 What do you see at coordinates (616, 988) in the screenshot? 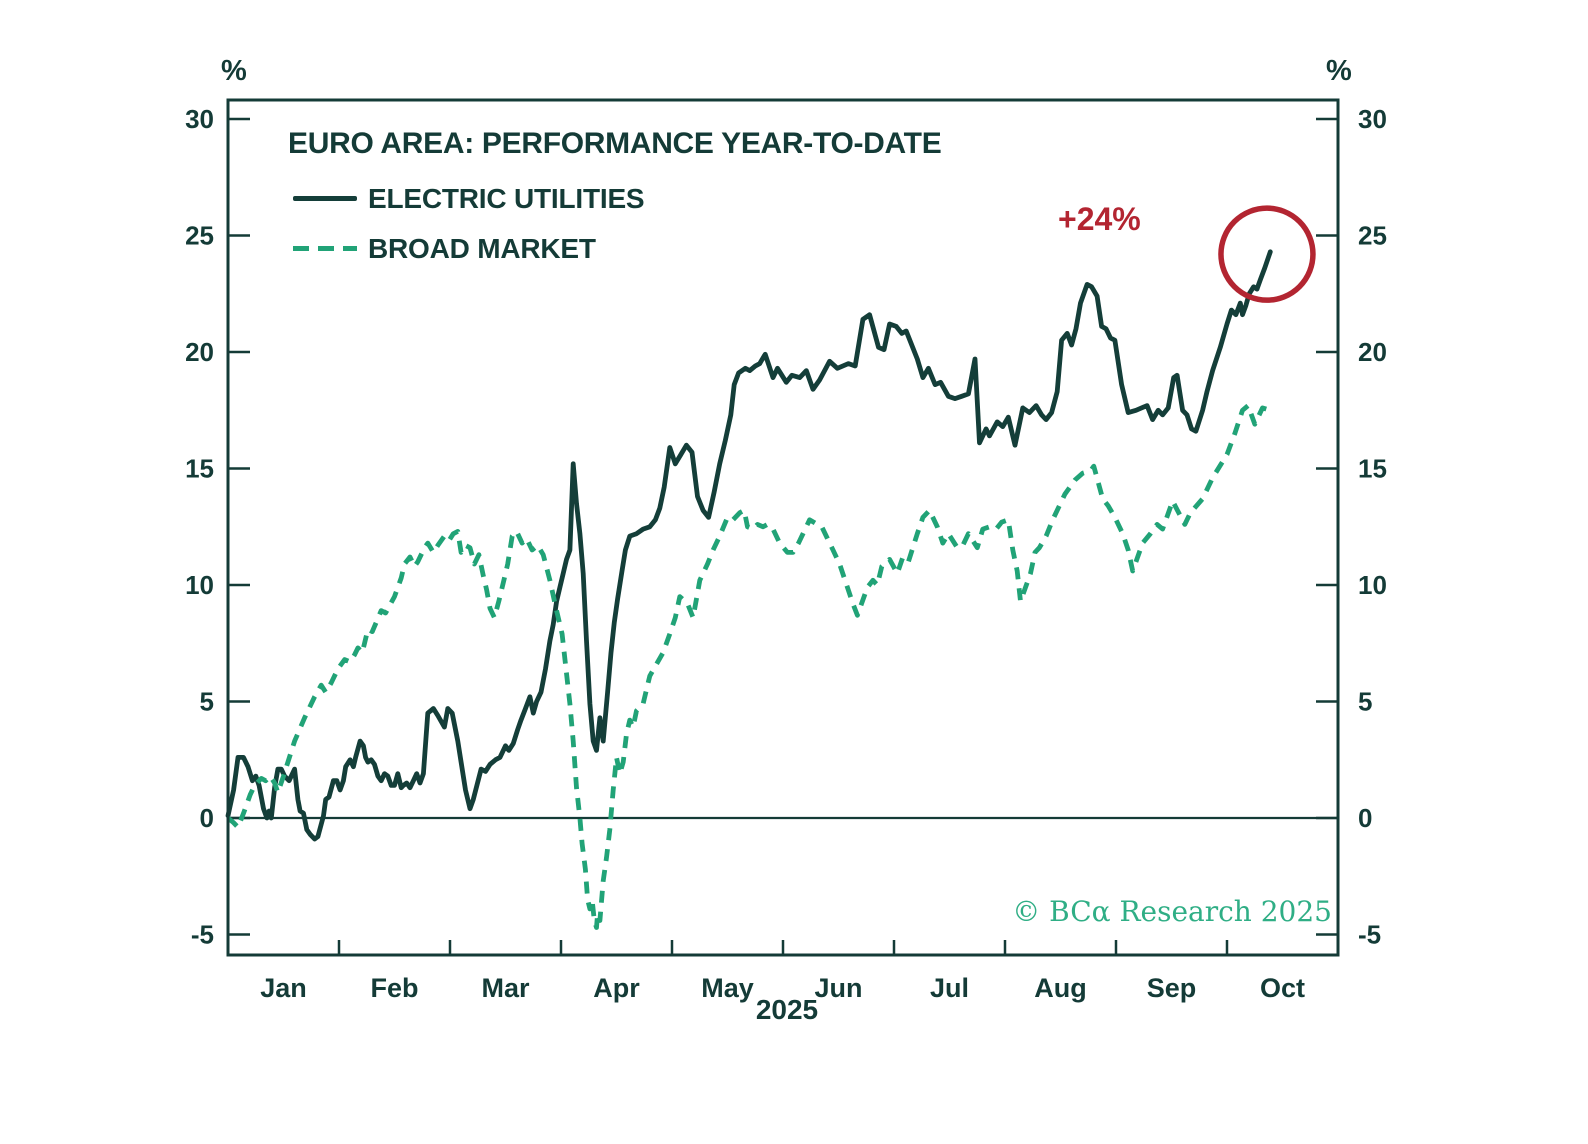
I see `x-month-label: Apr` at bounding box center [616, 988].